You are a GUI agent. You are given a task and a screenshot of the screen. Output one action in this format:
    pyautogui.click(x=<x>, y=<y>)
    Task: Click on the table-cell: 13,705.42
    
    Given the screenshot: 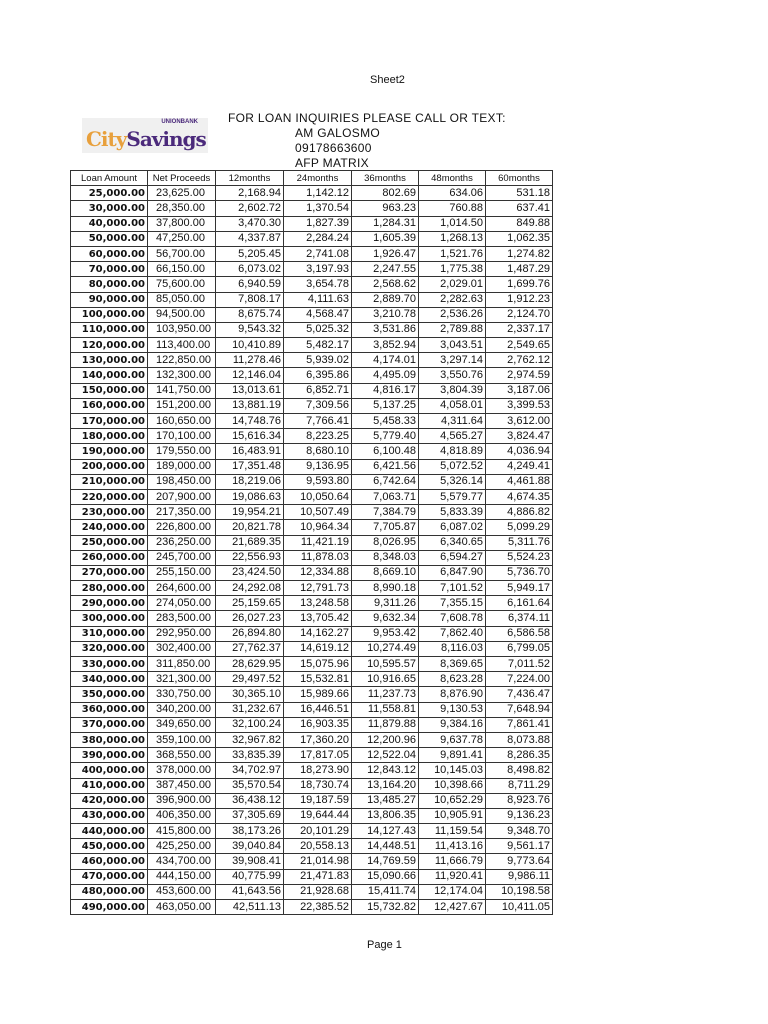 What is the action you would take?
    pyautogui.click(x=317, y=618)
    